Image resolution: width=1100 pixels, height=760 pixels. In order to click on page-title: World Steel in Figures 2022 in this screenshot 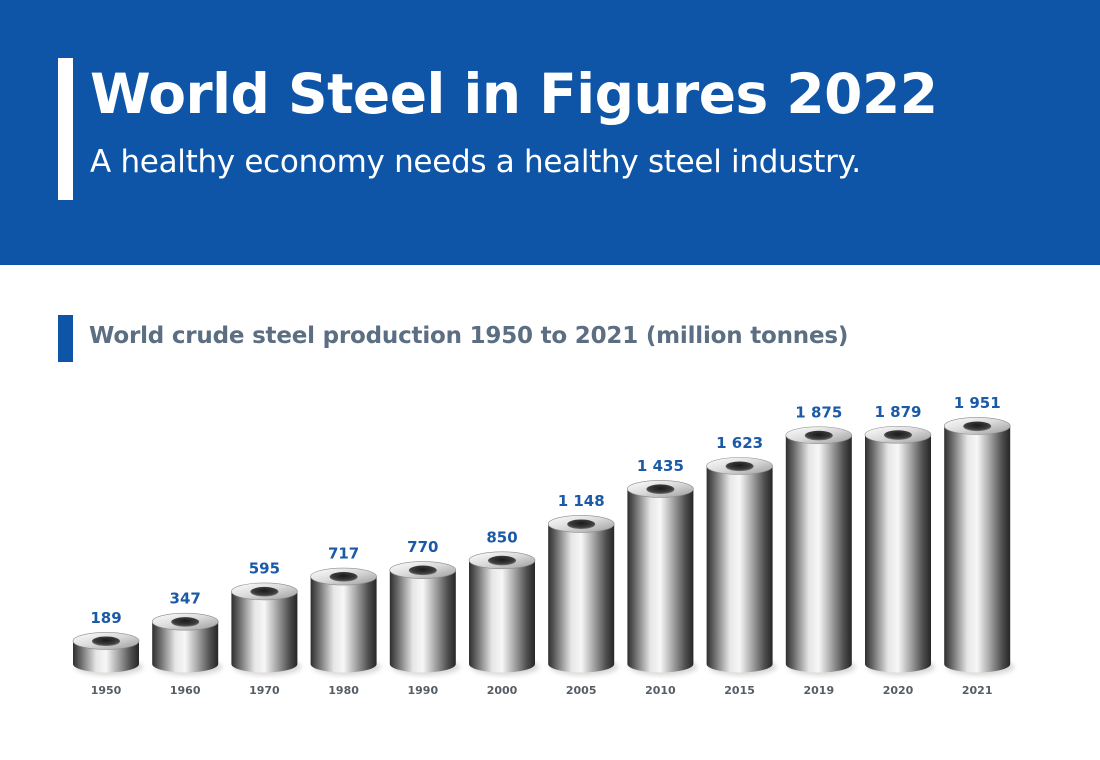, I will do `click(514, 94)`.